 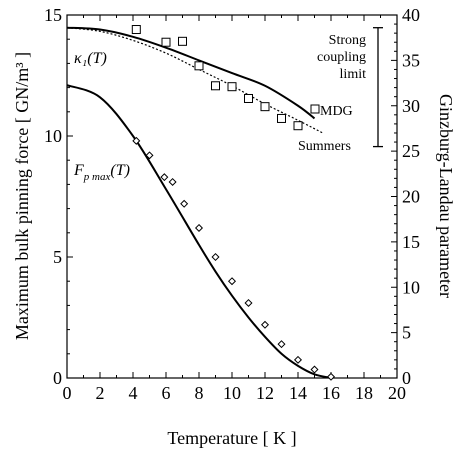 I want to click on strong-coupling-line2: coupling, so click(x=341, y=57).